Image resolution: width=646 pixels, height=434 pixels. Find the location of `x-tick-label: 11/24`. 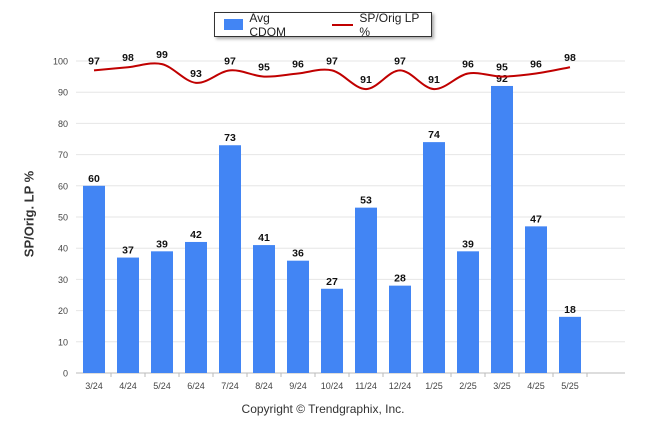

x-tick-label: 11/24 is located at coordinates (366, 386).